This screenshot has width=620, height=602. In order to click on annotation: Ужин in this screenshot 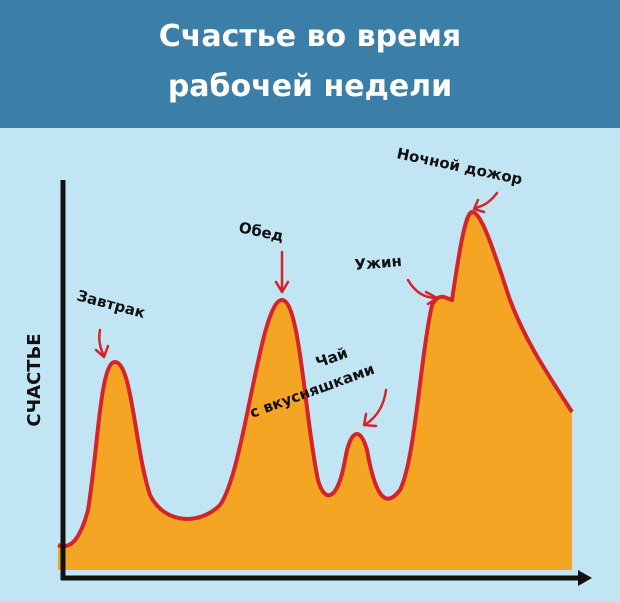, I will do `click(378, 263)`.